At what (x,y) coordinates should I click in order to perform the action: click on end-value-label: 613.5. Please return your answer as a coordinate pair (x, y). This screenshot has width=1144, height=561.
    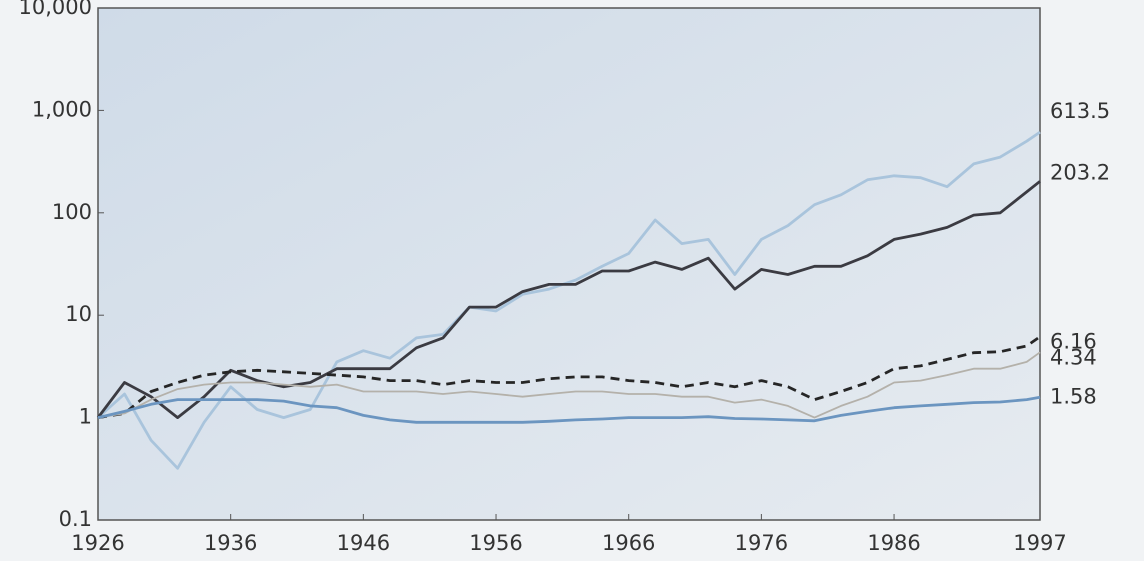
    Looking at the image, I should click on (1080, 111).